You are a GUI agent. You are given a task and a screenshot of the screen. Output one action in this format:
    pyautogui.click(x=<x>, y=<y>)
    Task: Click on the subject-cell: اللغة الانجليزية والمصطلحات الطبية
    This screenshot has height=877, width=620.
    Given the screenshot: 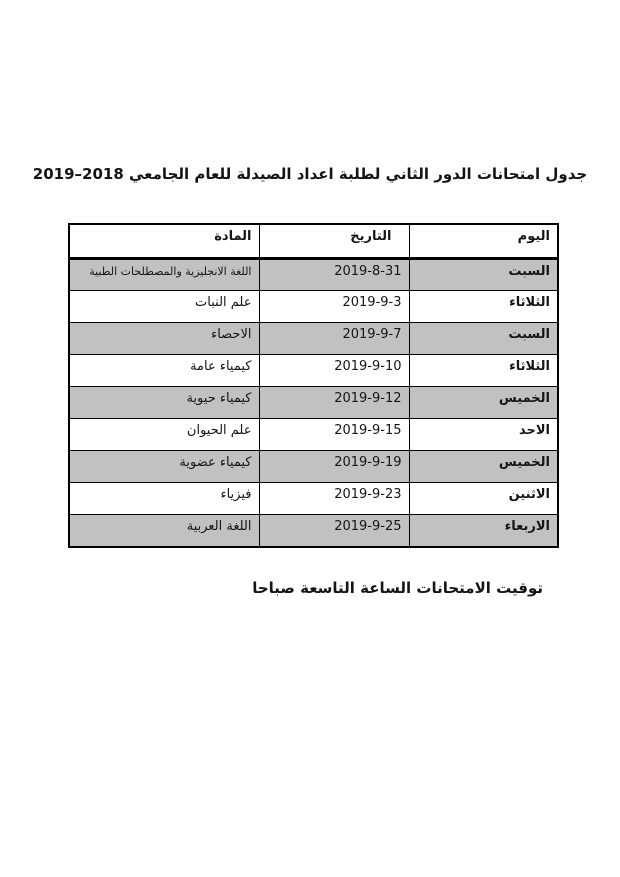 What is the action you would take?
    pyautogui.click(x=164, y=274)
    